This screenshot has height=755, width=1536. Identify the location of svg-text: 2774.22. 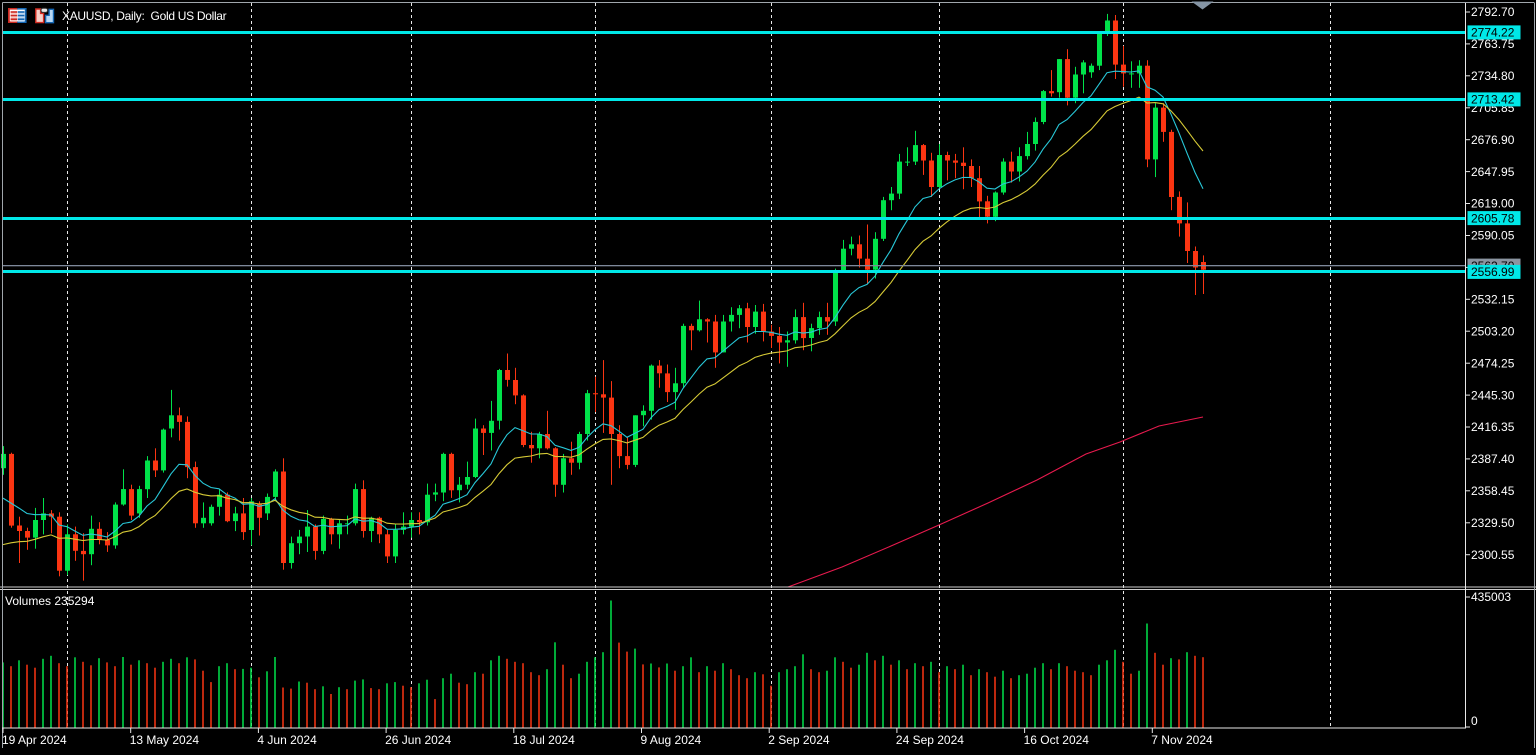
(1493, 33).